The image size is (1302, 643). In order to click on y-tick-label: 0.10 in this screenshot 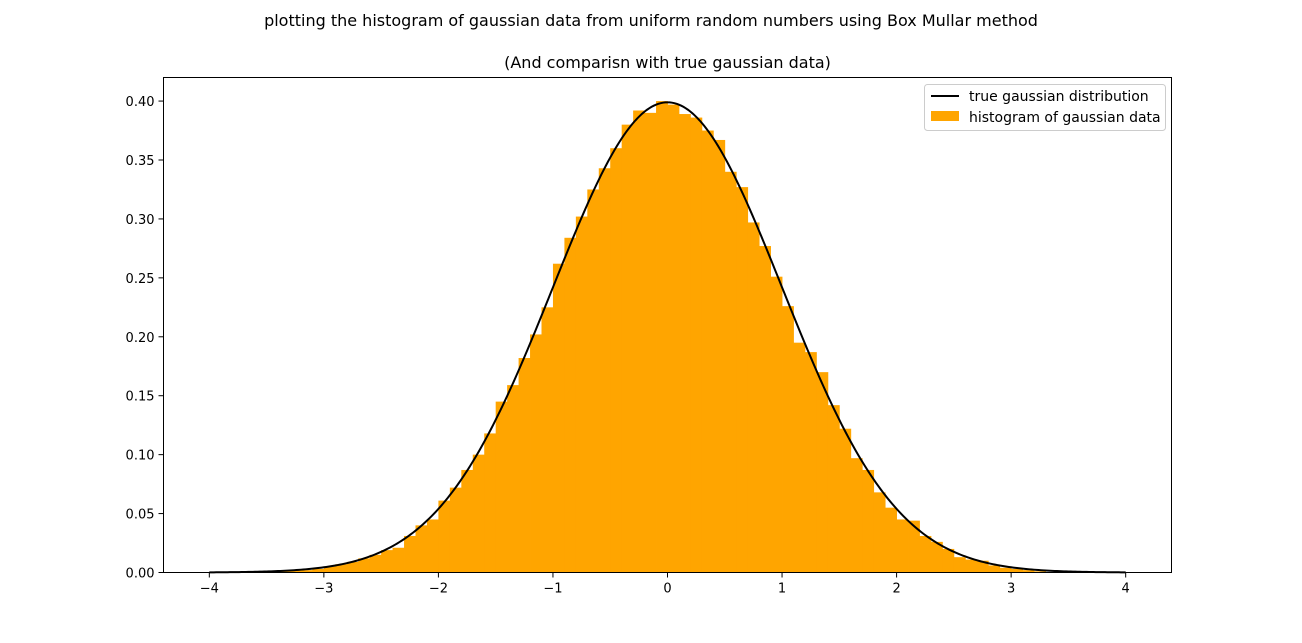, I will do `click(140, 456)`.